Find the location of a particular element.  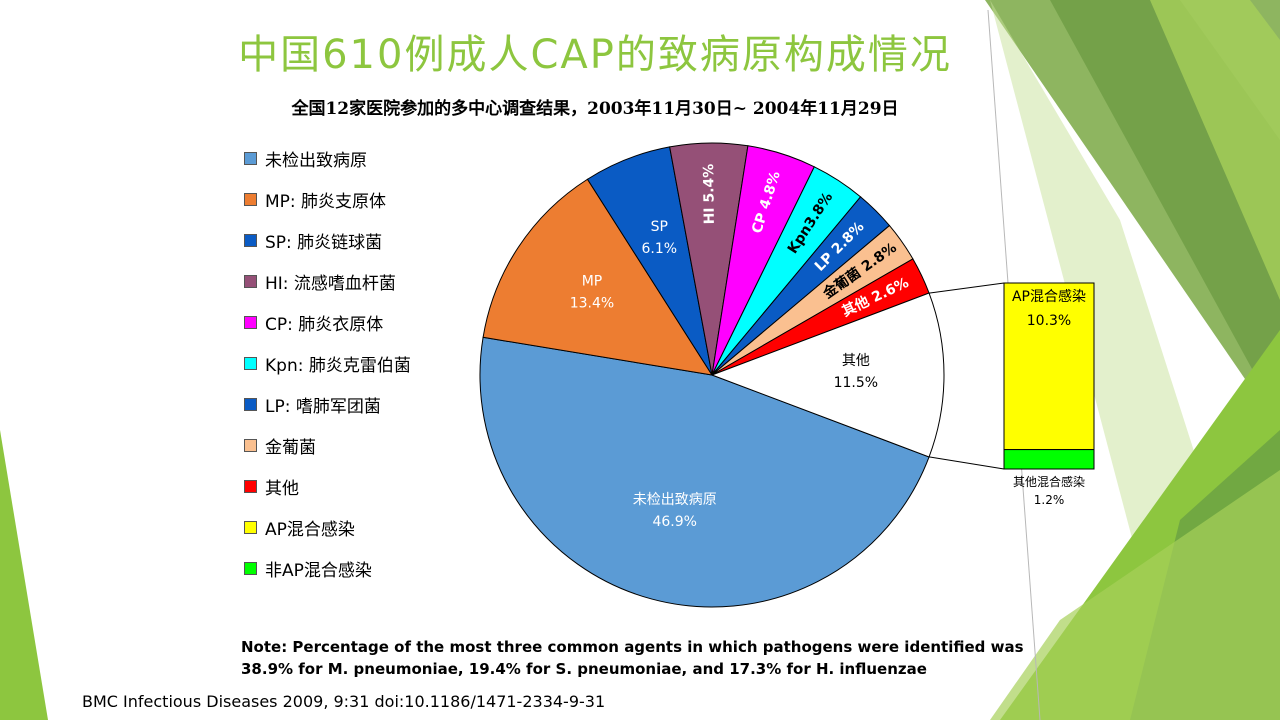

slice-label: HI 5.4% is located at coordinates (709, 194).